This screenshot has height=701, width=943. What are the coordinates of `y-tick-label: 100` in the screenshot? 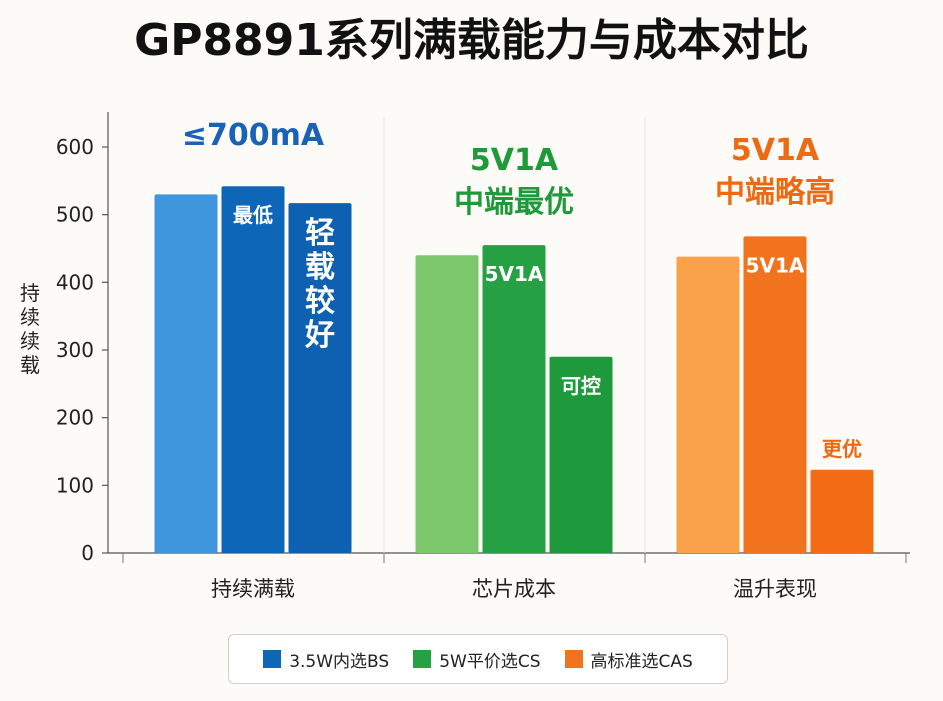 It's located at (75, 485).